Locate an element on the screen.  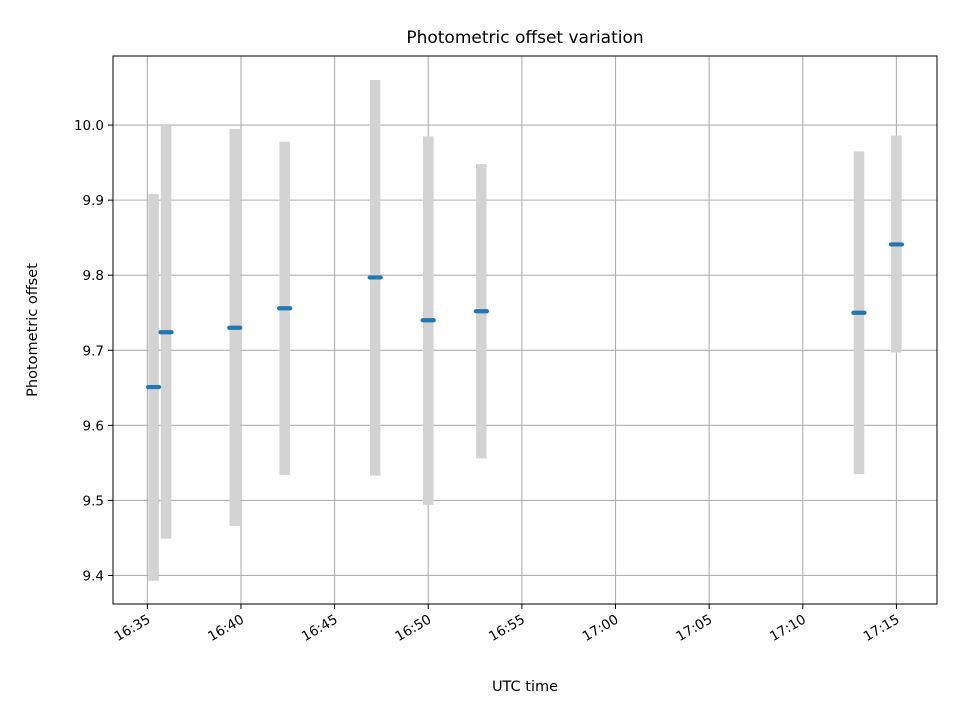
y-tick-label: 9.9 is located at coordinates (93, 201).